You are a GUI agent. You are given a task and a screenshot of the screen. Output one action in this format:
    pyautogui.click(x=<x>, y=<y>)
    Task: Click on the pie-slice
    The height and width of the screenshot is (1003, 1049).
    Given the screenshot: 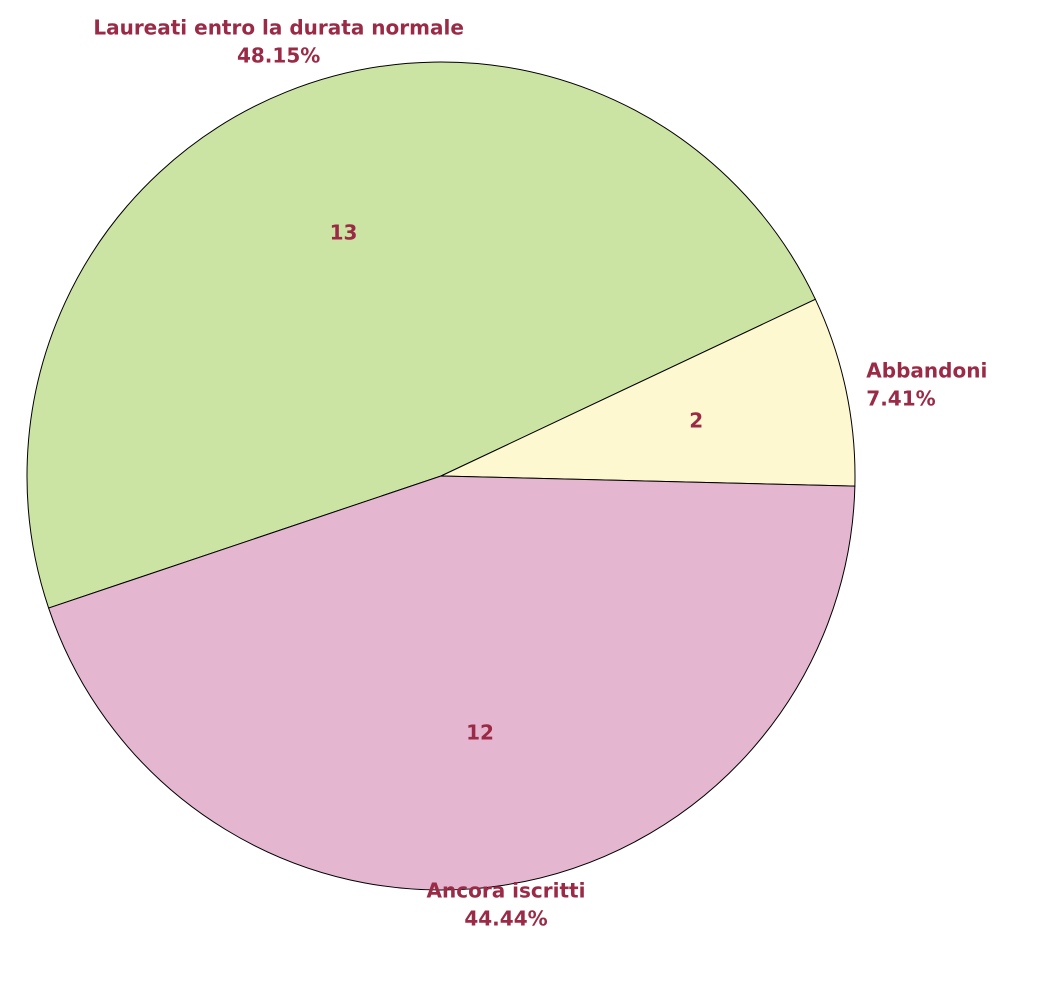 What is the action you would take?
    pyautogui.click(x=648, y=392)
    